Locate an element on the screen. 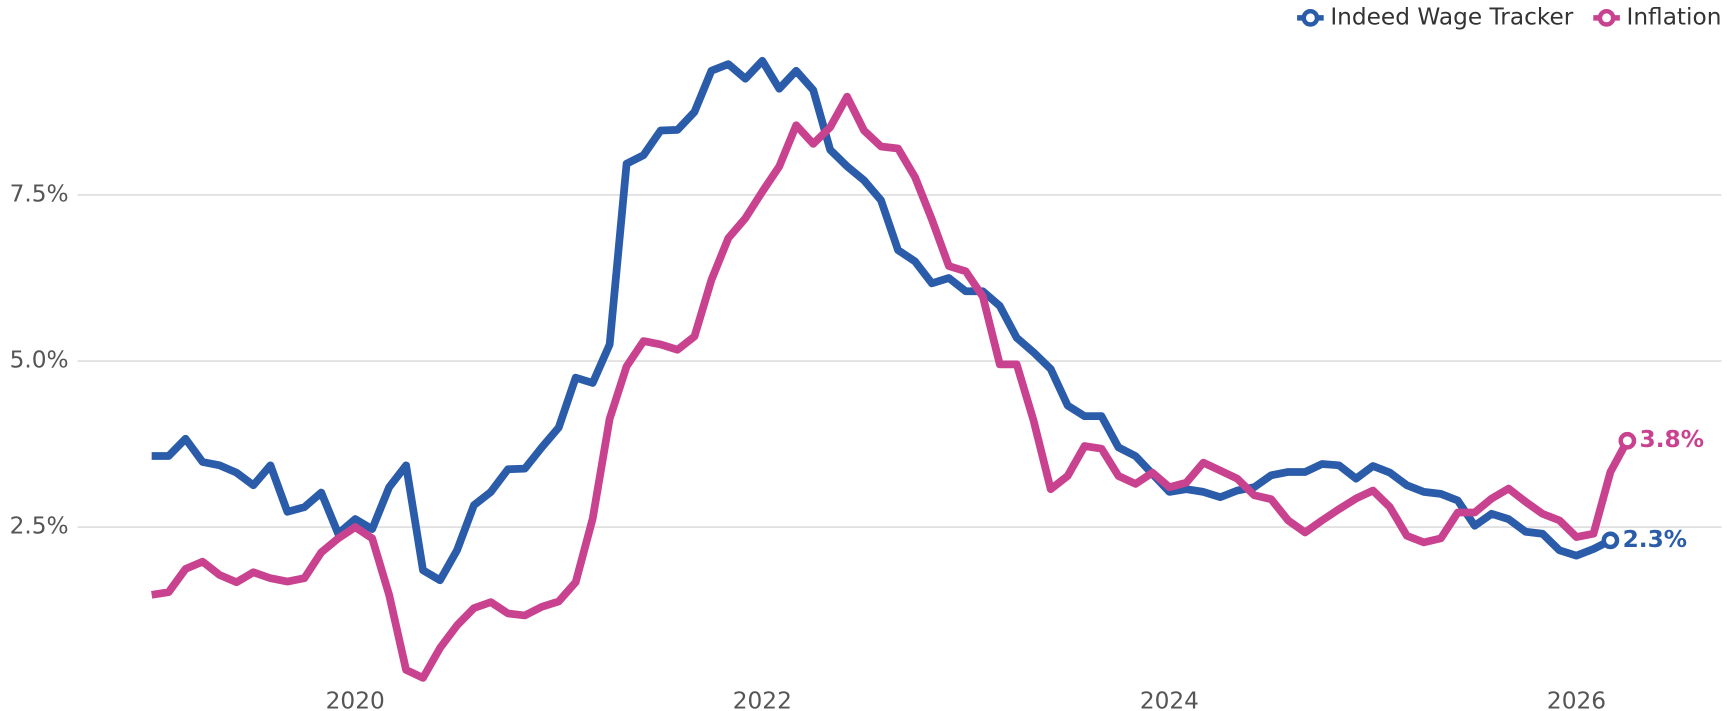 The height and width of the screenshot is (711, 1727). data-label: 2.3% is located at coordinates (1655, 539).